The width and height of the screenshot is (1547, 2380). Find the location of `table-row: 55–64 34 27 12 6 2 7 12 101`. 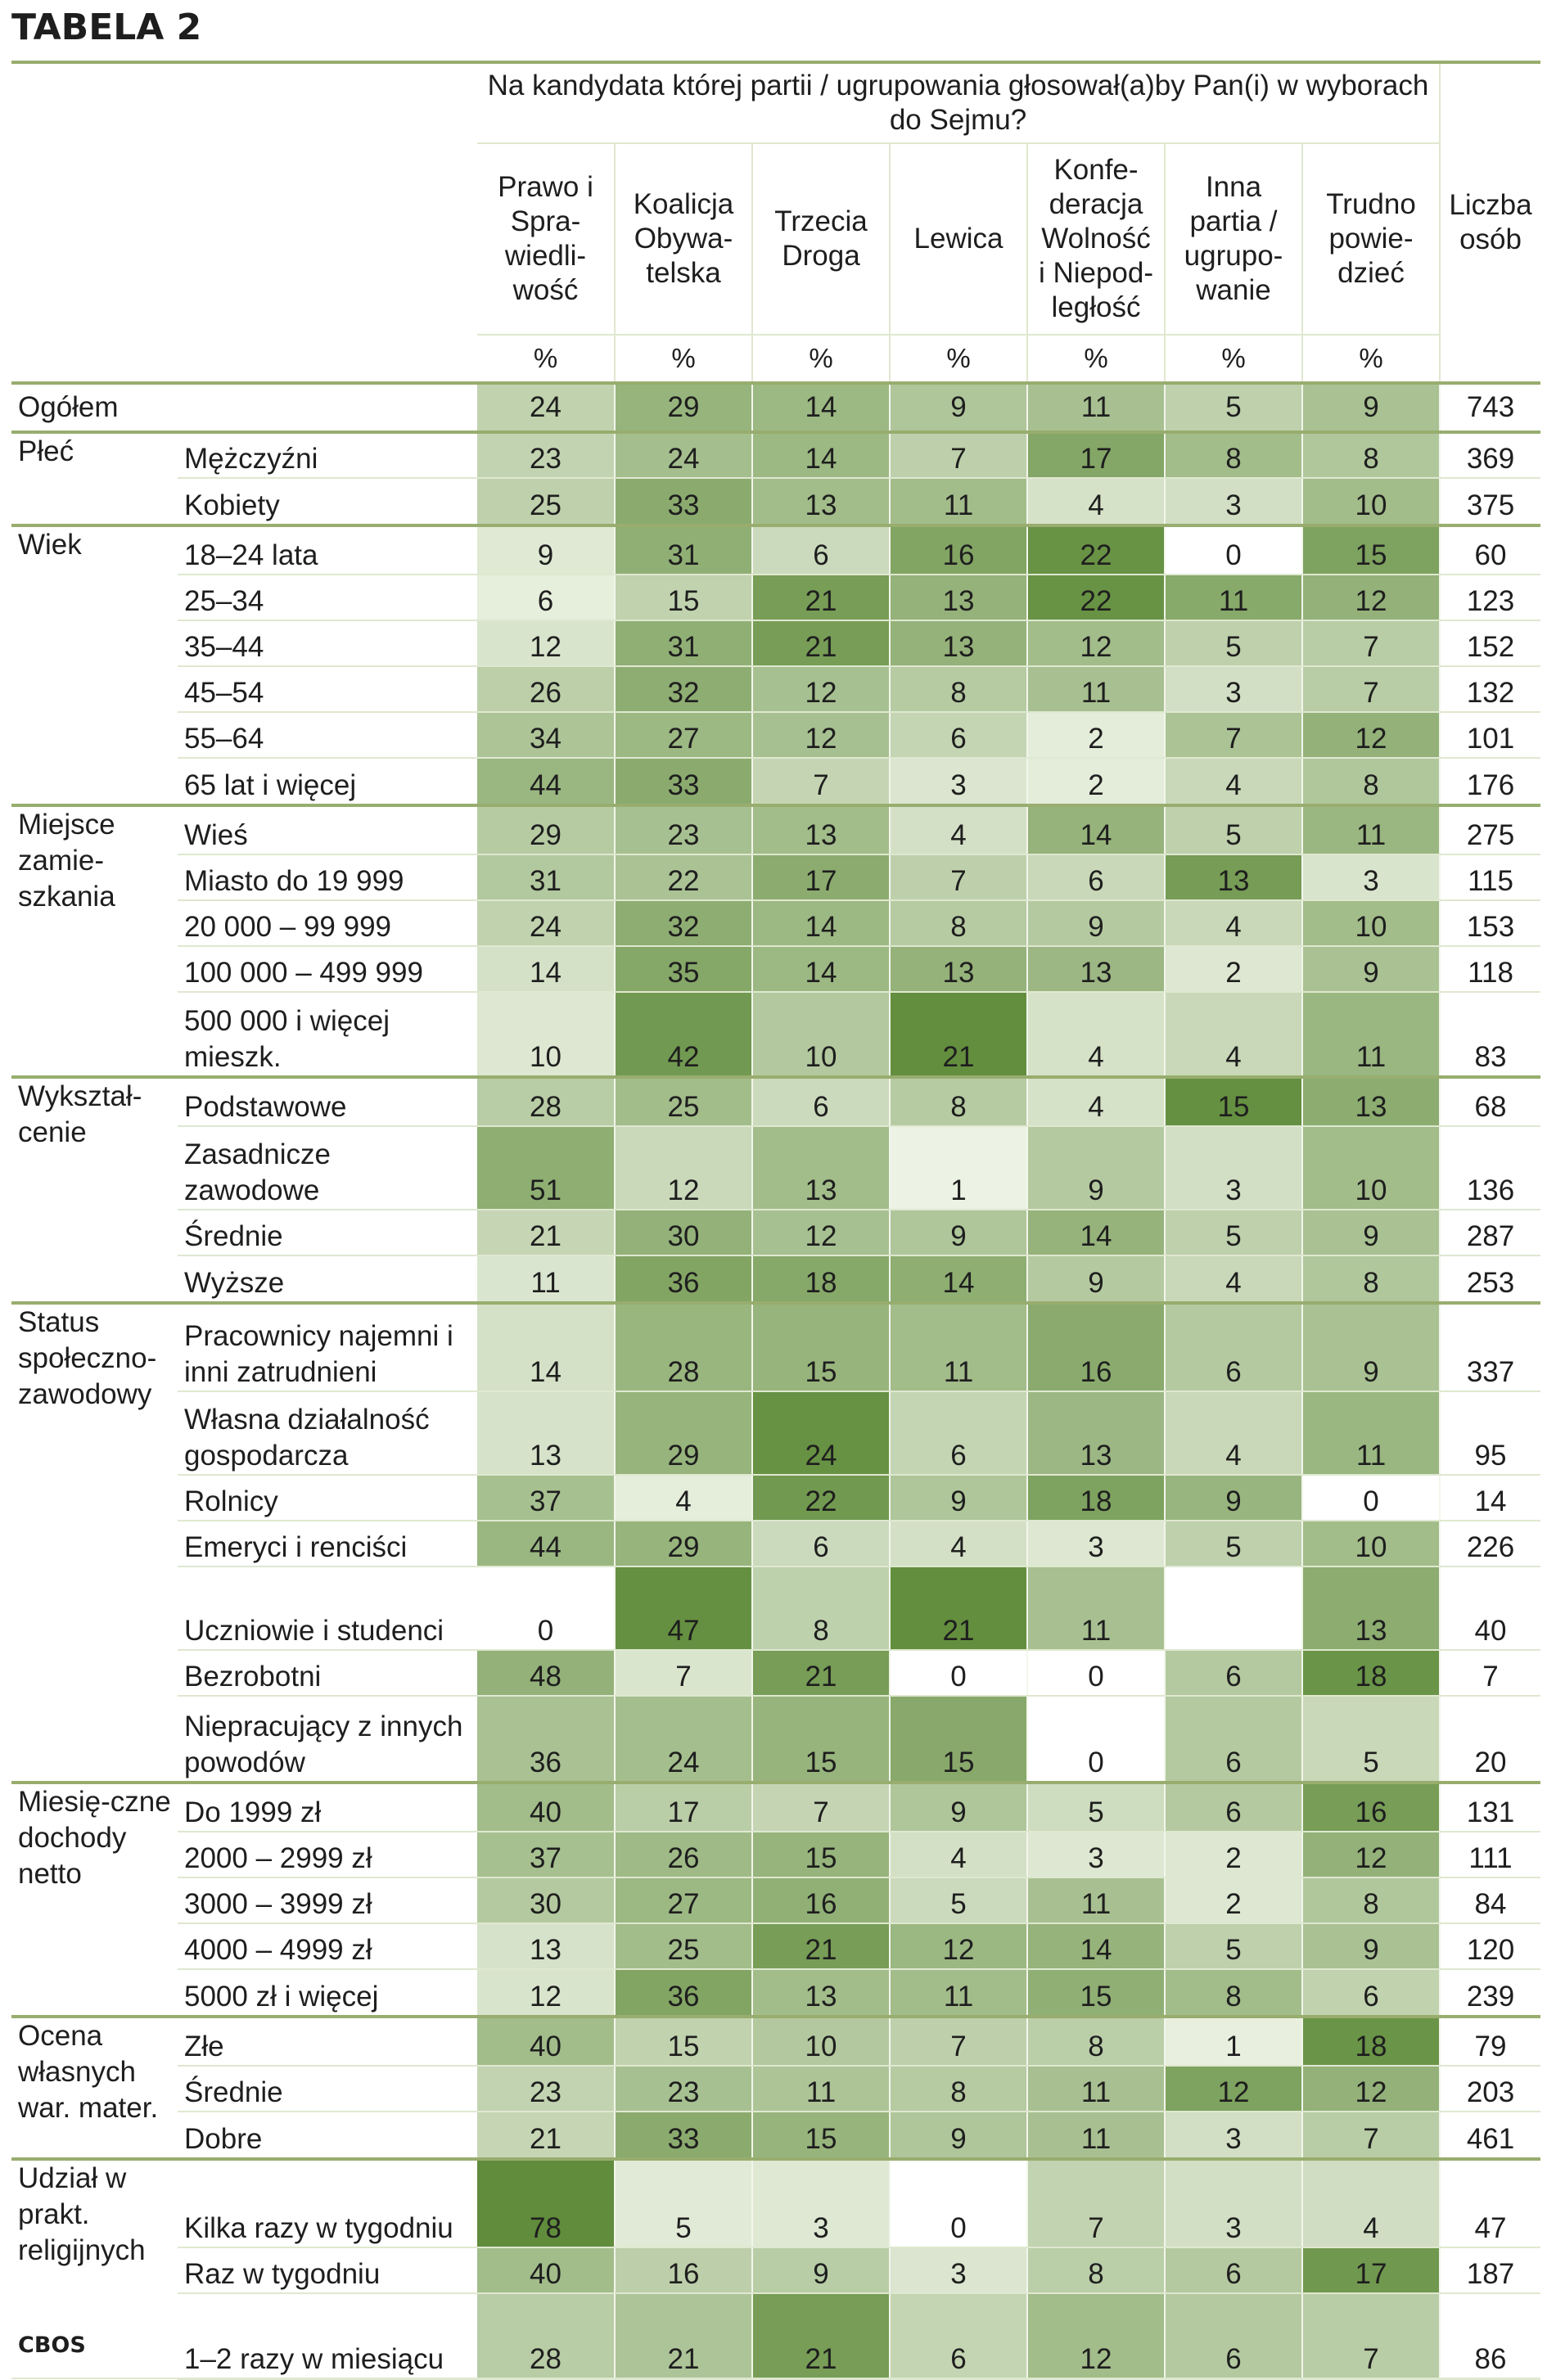

table-row: 55–64 34 27 12 6 2 7 12 101 is located at coordinates (776, 735).